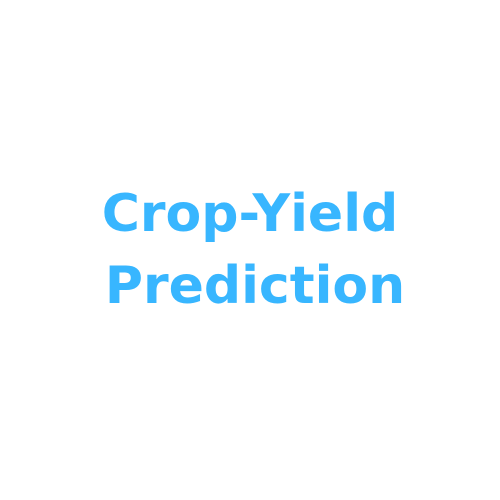 The width and height of the screenshot is (500, 500). Describe the element at coordinates (250, 214) in the screenshot. I see `title-line-1: Crop-Yield` at that location.